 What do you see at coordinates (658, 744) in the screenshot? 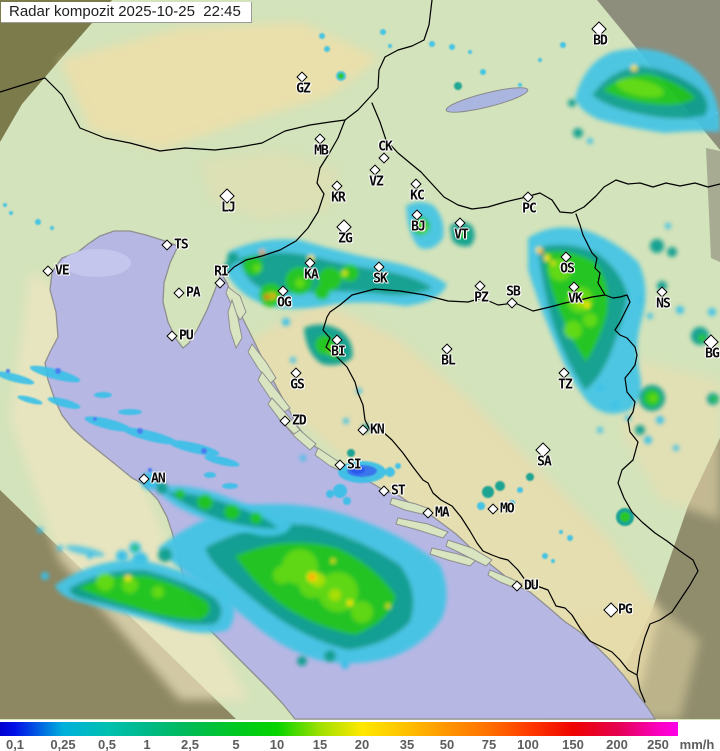
I see `legend-tick-250: 250` at bounding box center [658, 744].